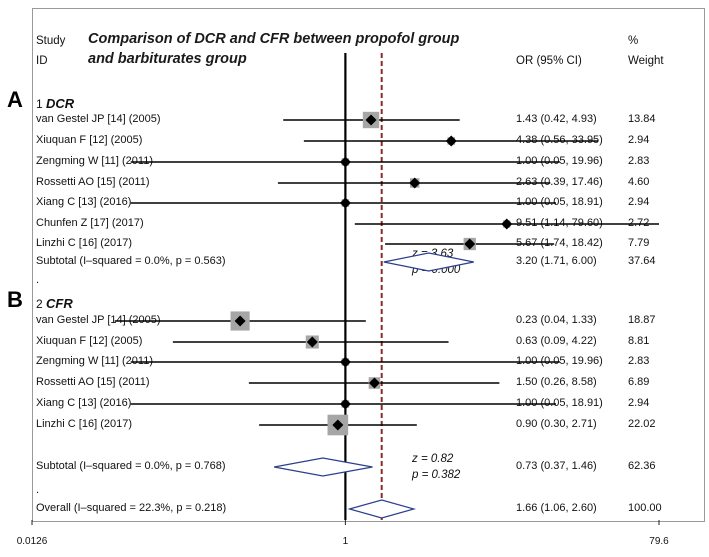 This screenshot has width=709, height=557. Describe the element at coordinates (89, 341) in the screenshot. I see `cfr-study-1-label: Xiuquan F [12] (2005)` at that location.